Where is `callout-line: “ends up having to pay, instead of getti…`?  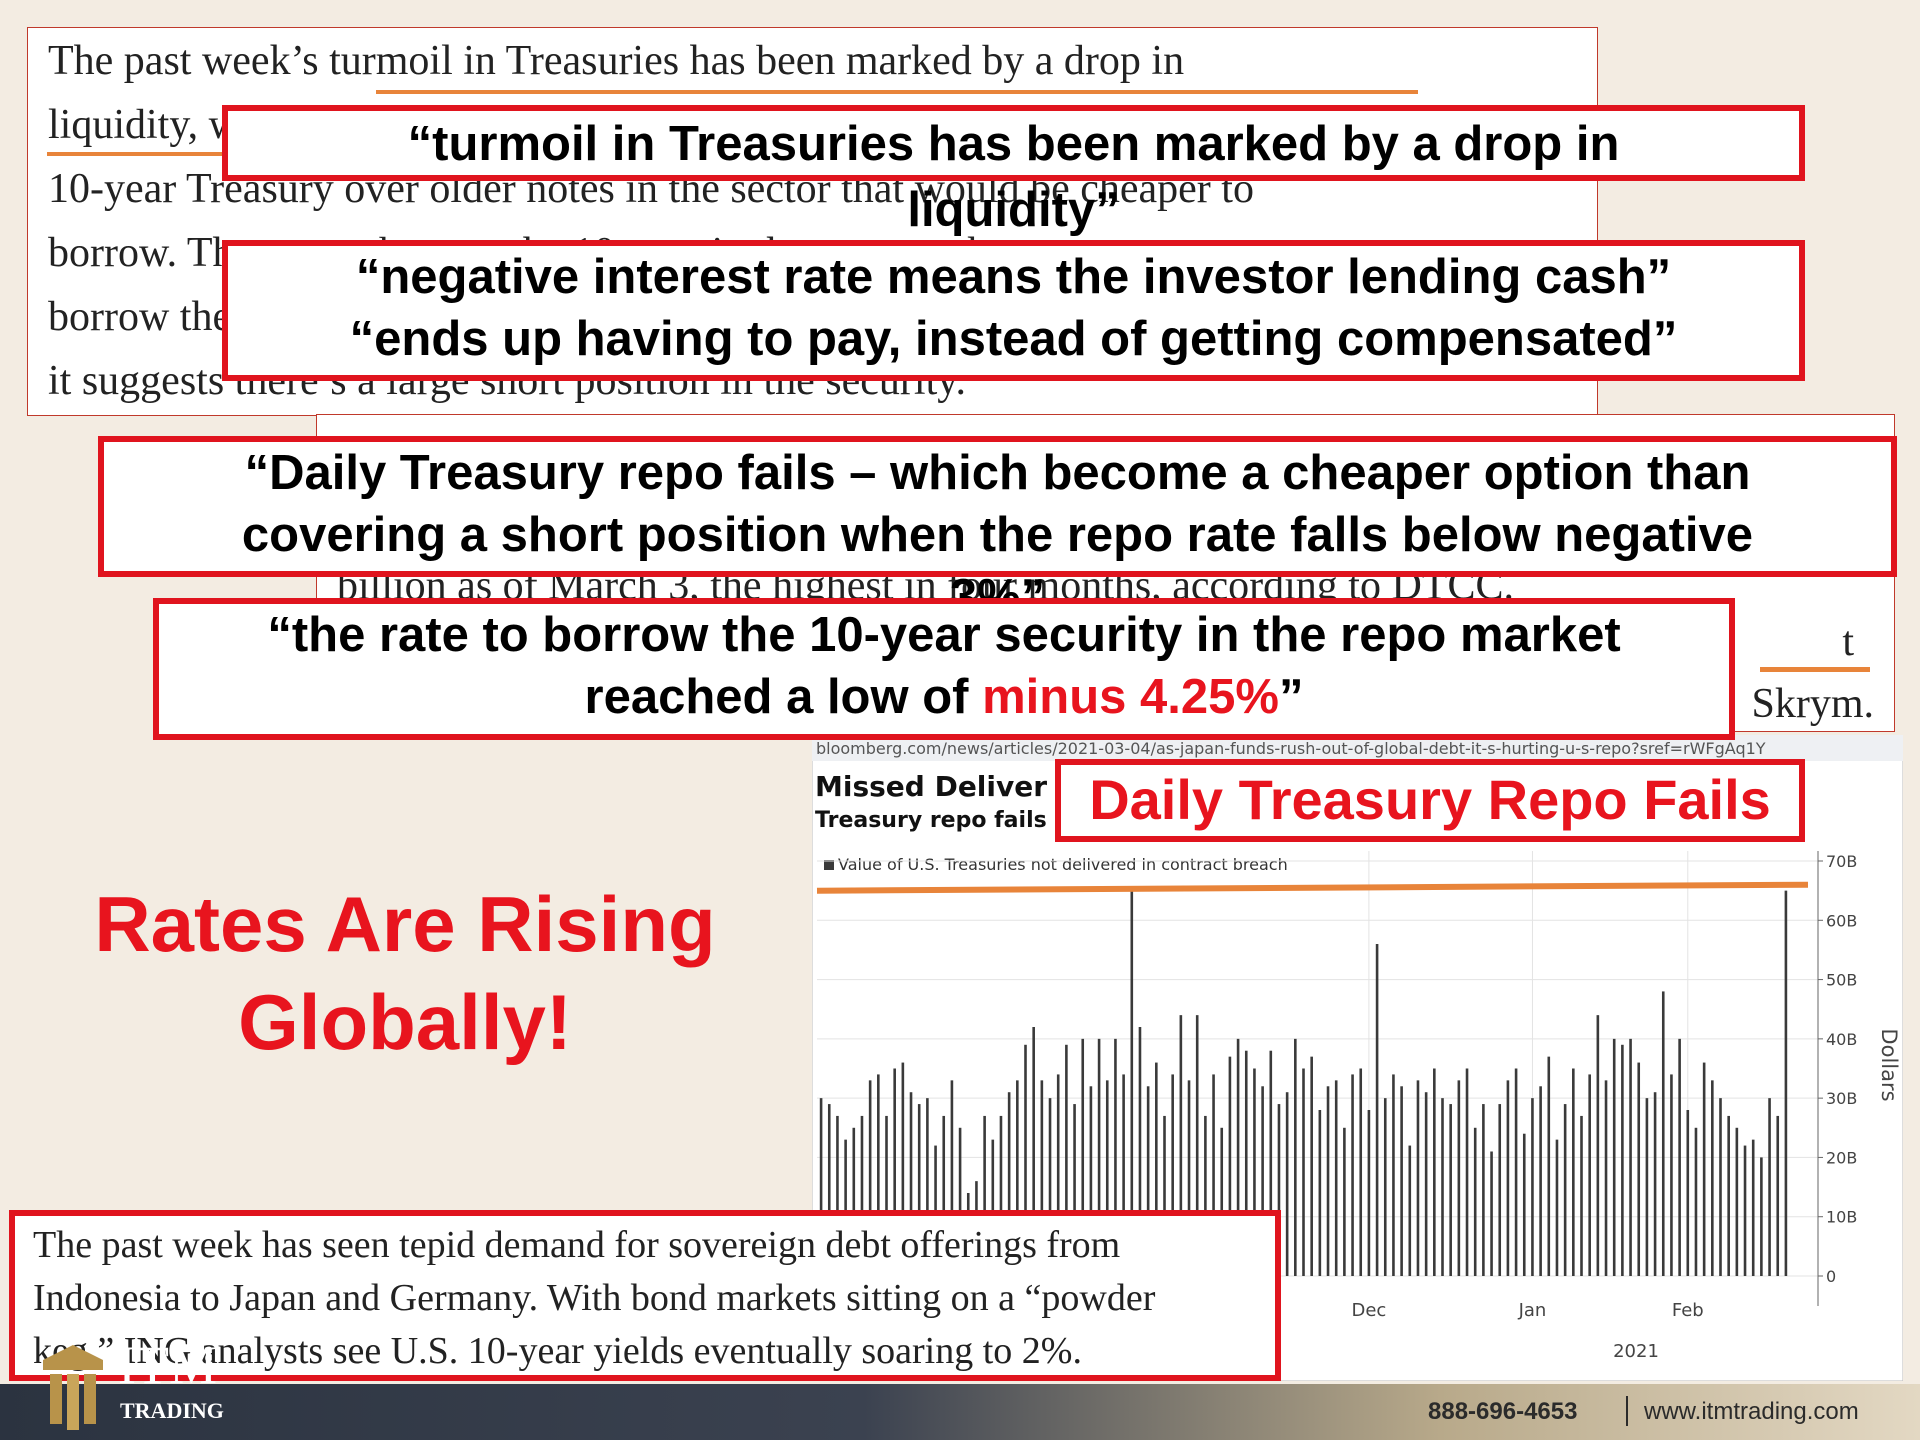
callout-line: “ends up having to pay, instead of getti… is located at coordinates (1013, 339).